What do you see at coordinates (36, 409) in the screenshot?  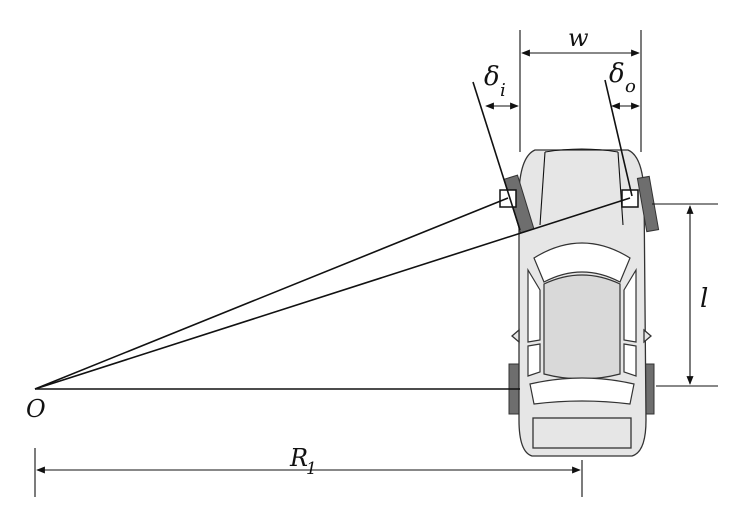 I see `turn-center-label: O` at bounding box center [36, 409].